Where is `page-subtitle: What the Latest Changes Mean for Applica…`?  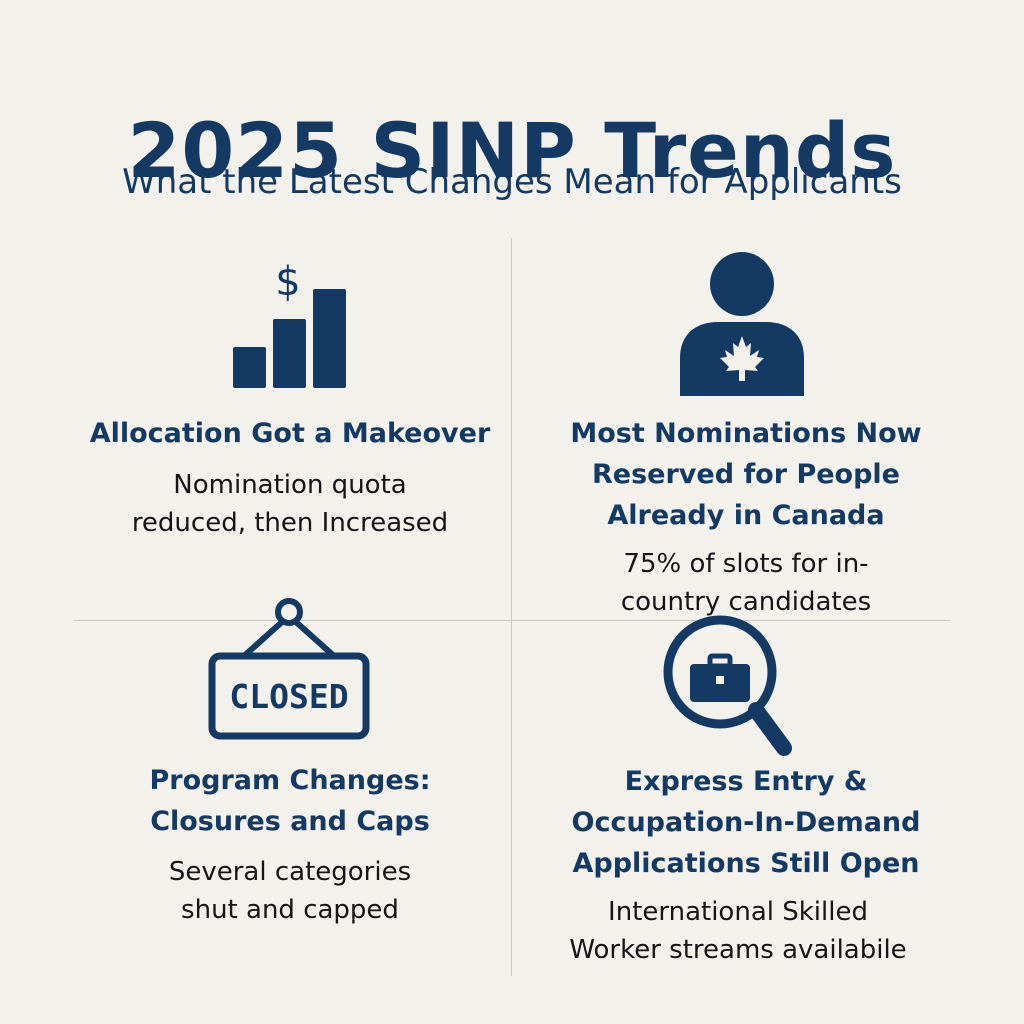
page-subtitle: What the Latest Changes Mean for Applica… is located at coordinates (512, 182).